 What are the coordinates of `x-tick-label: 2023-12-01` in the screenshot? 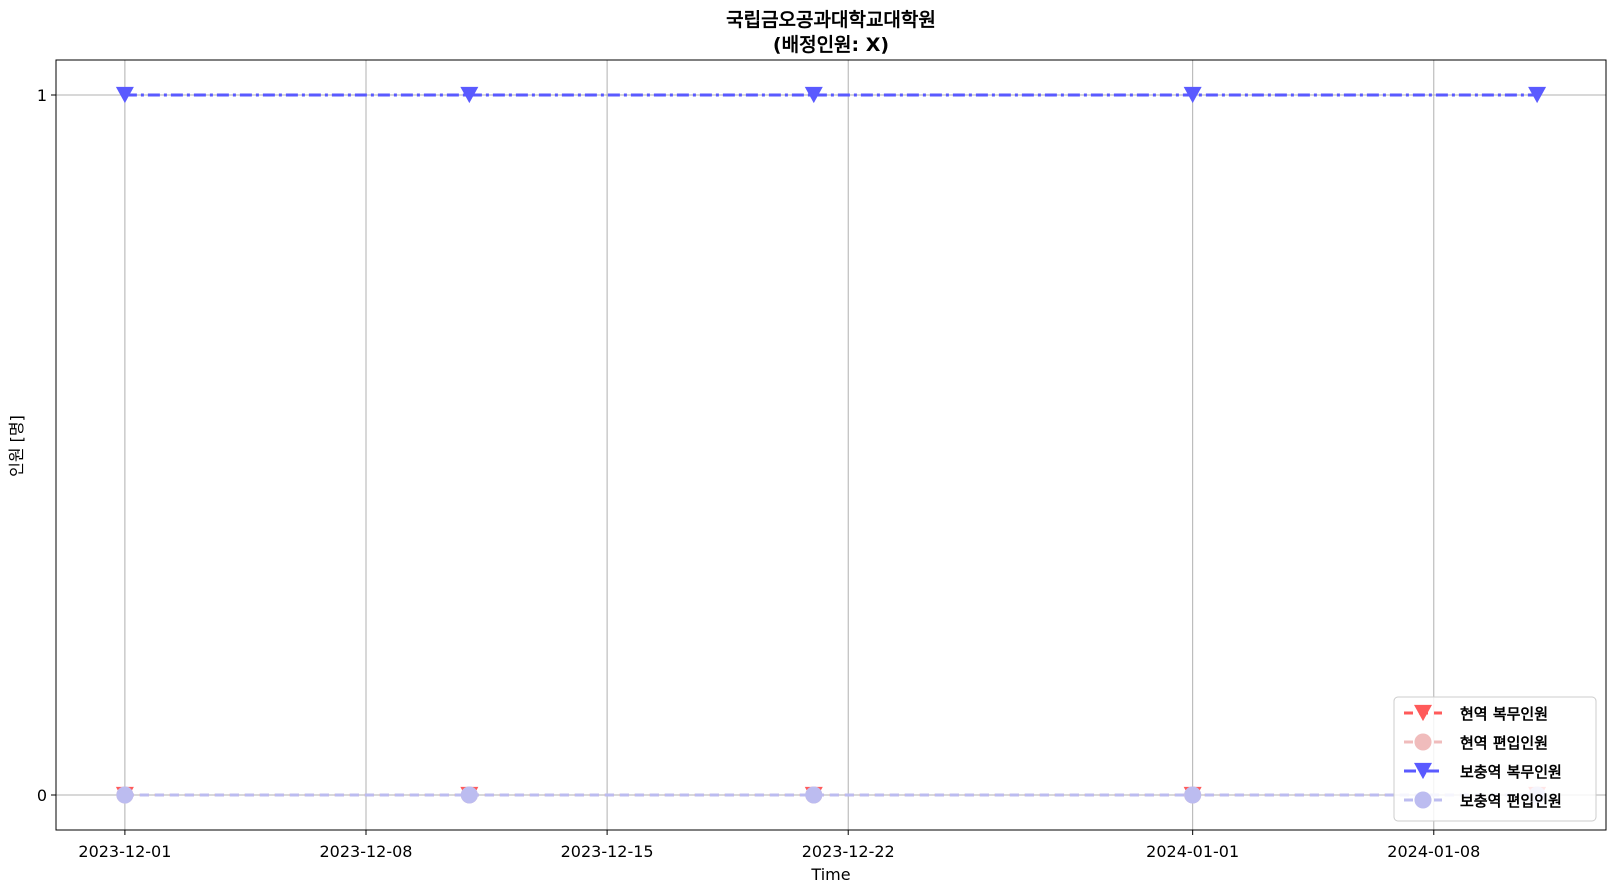 It's located at (124, 851).